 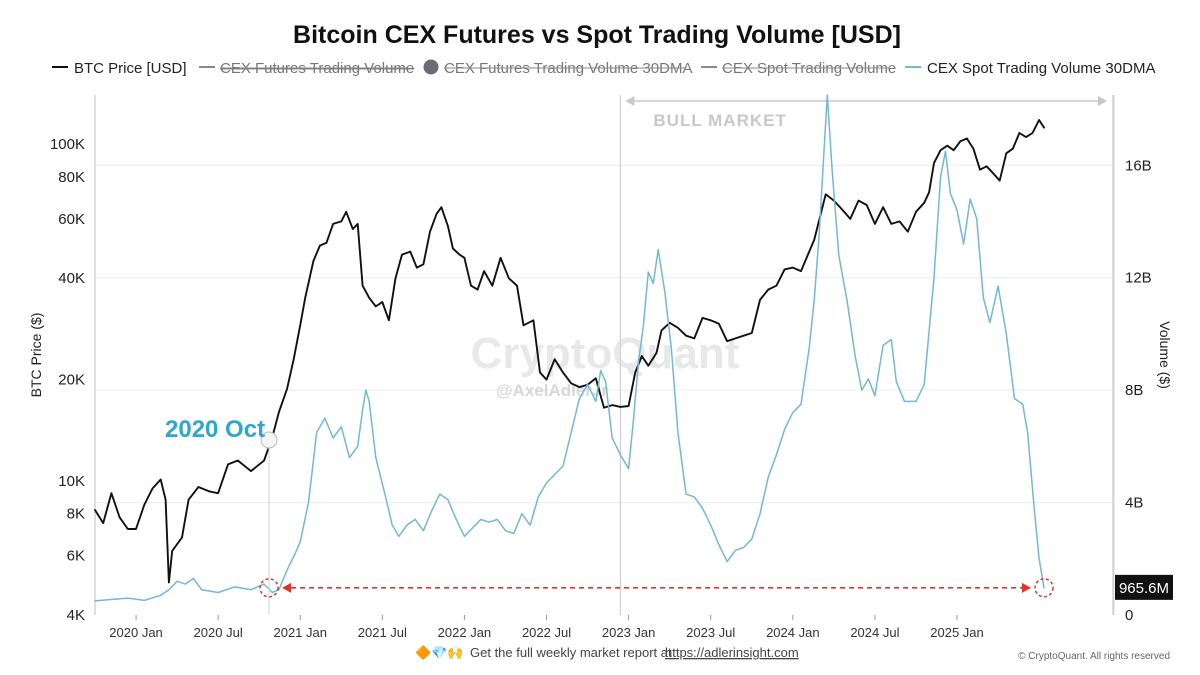 What do you see at coordinates (439, 652) in the screenshot?
I see `footer-emoji-icon: 🔶💎🙌` at bounding box center [439, 652].